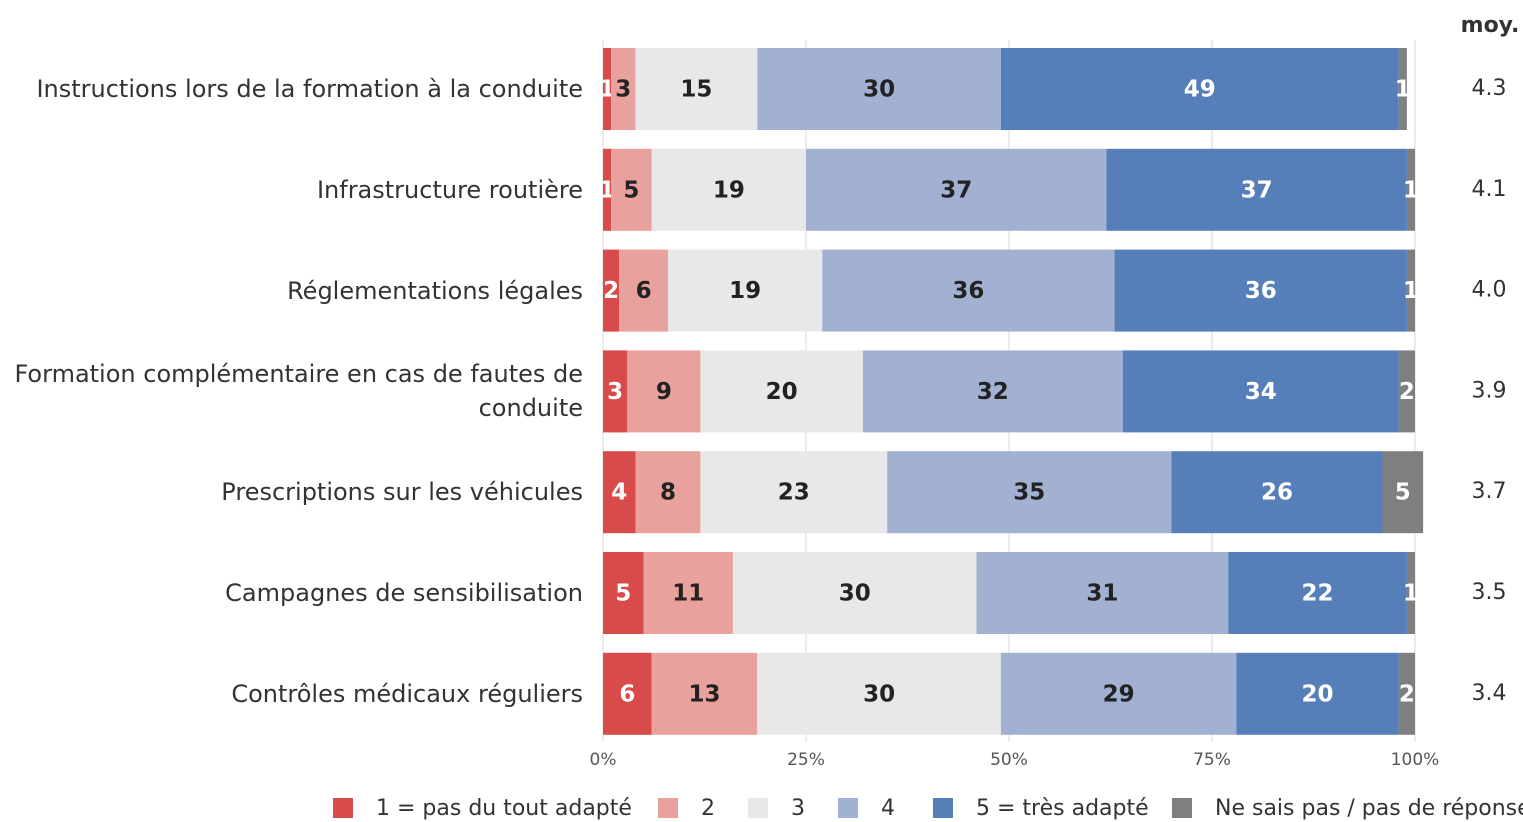  I want to click on data-label: 6, so click(627, 694).